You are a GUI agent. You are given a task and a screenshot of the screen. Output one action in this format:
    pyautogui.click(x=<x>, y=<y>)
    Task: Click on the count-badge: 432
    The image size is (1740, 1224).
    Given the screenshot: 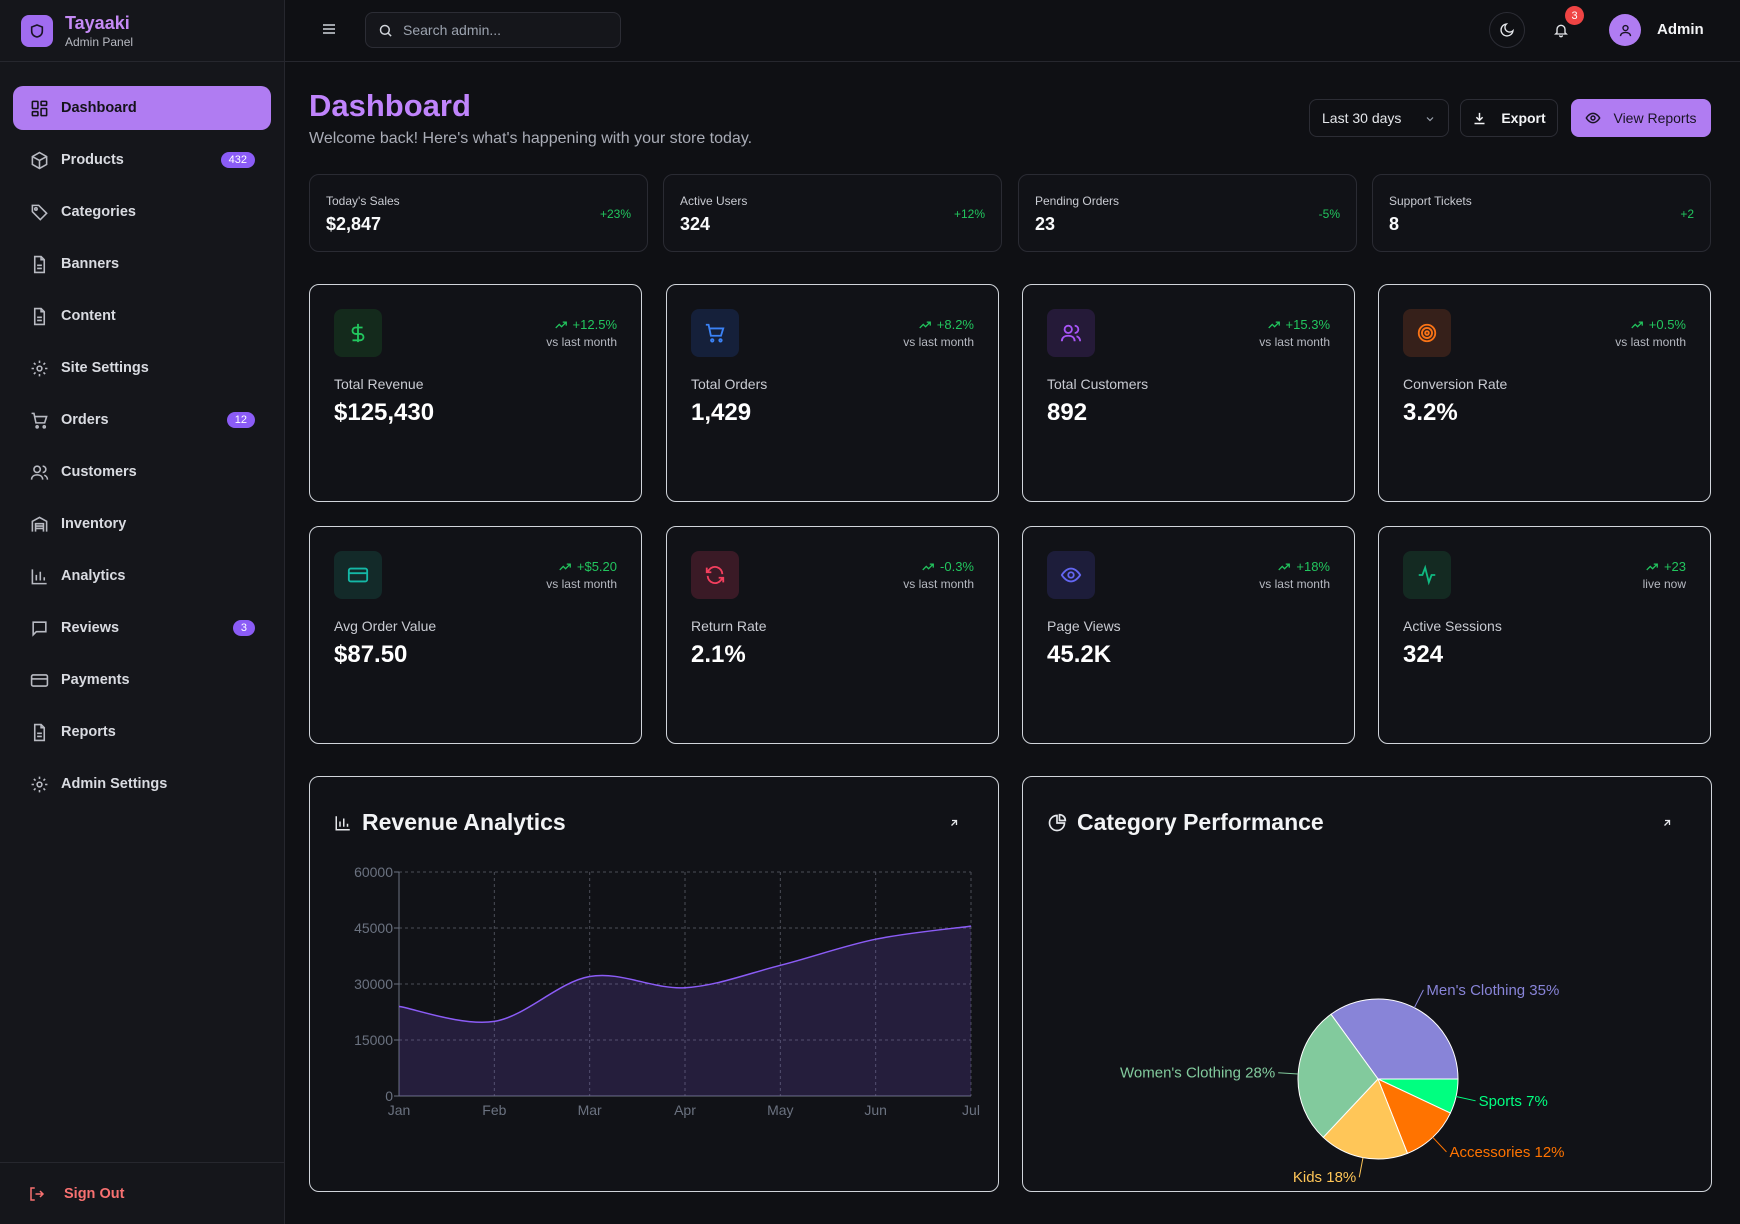 What is the action you would take?
    pyautogui.click(x=237, y=160)
    